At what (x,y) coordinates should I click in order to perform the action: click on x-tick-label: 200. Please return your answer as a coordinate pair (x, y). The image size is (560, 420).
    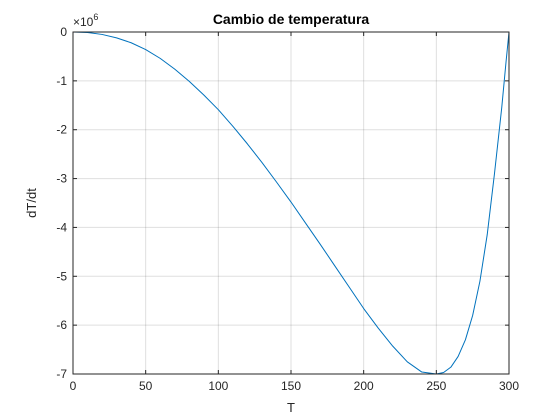
    Looking at the image, I should click on (364, 386).